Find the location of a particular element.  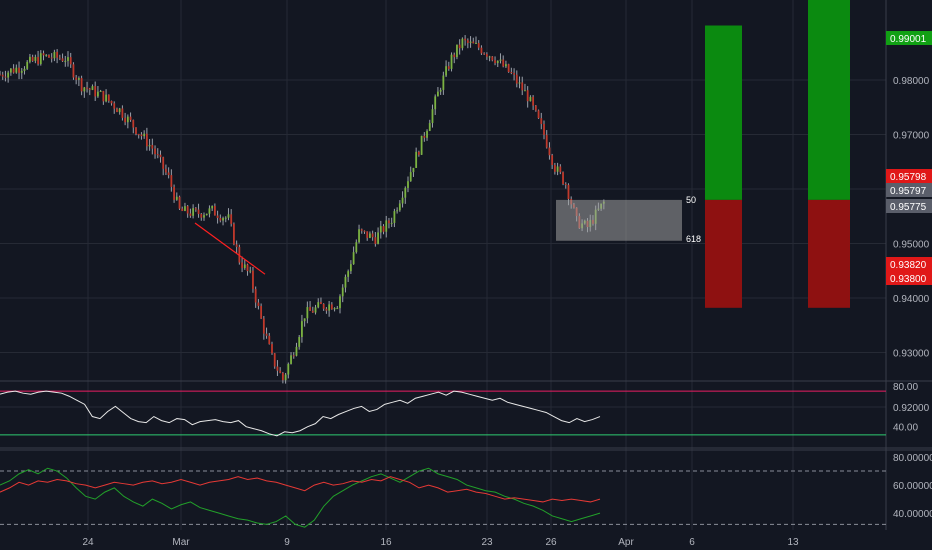

y-tick-label: 0.93000 is located at coordinates (911, 354).